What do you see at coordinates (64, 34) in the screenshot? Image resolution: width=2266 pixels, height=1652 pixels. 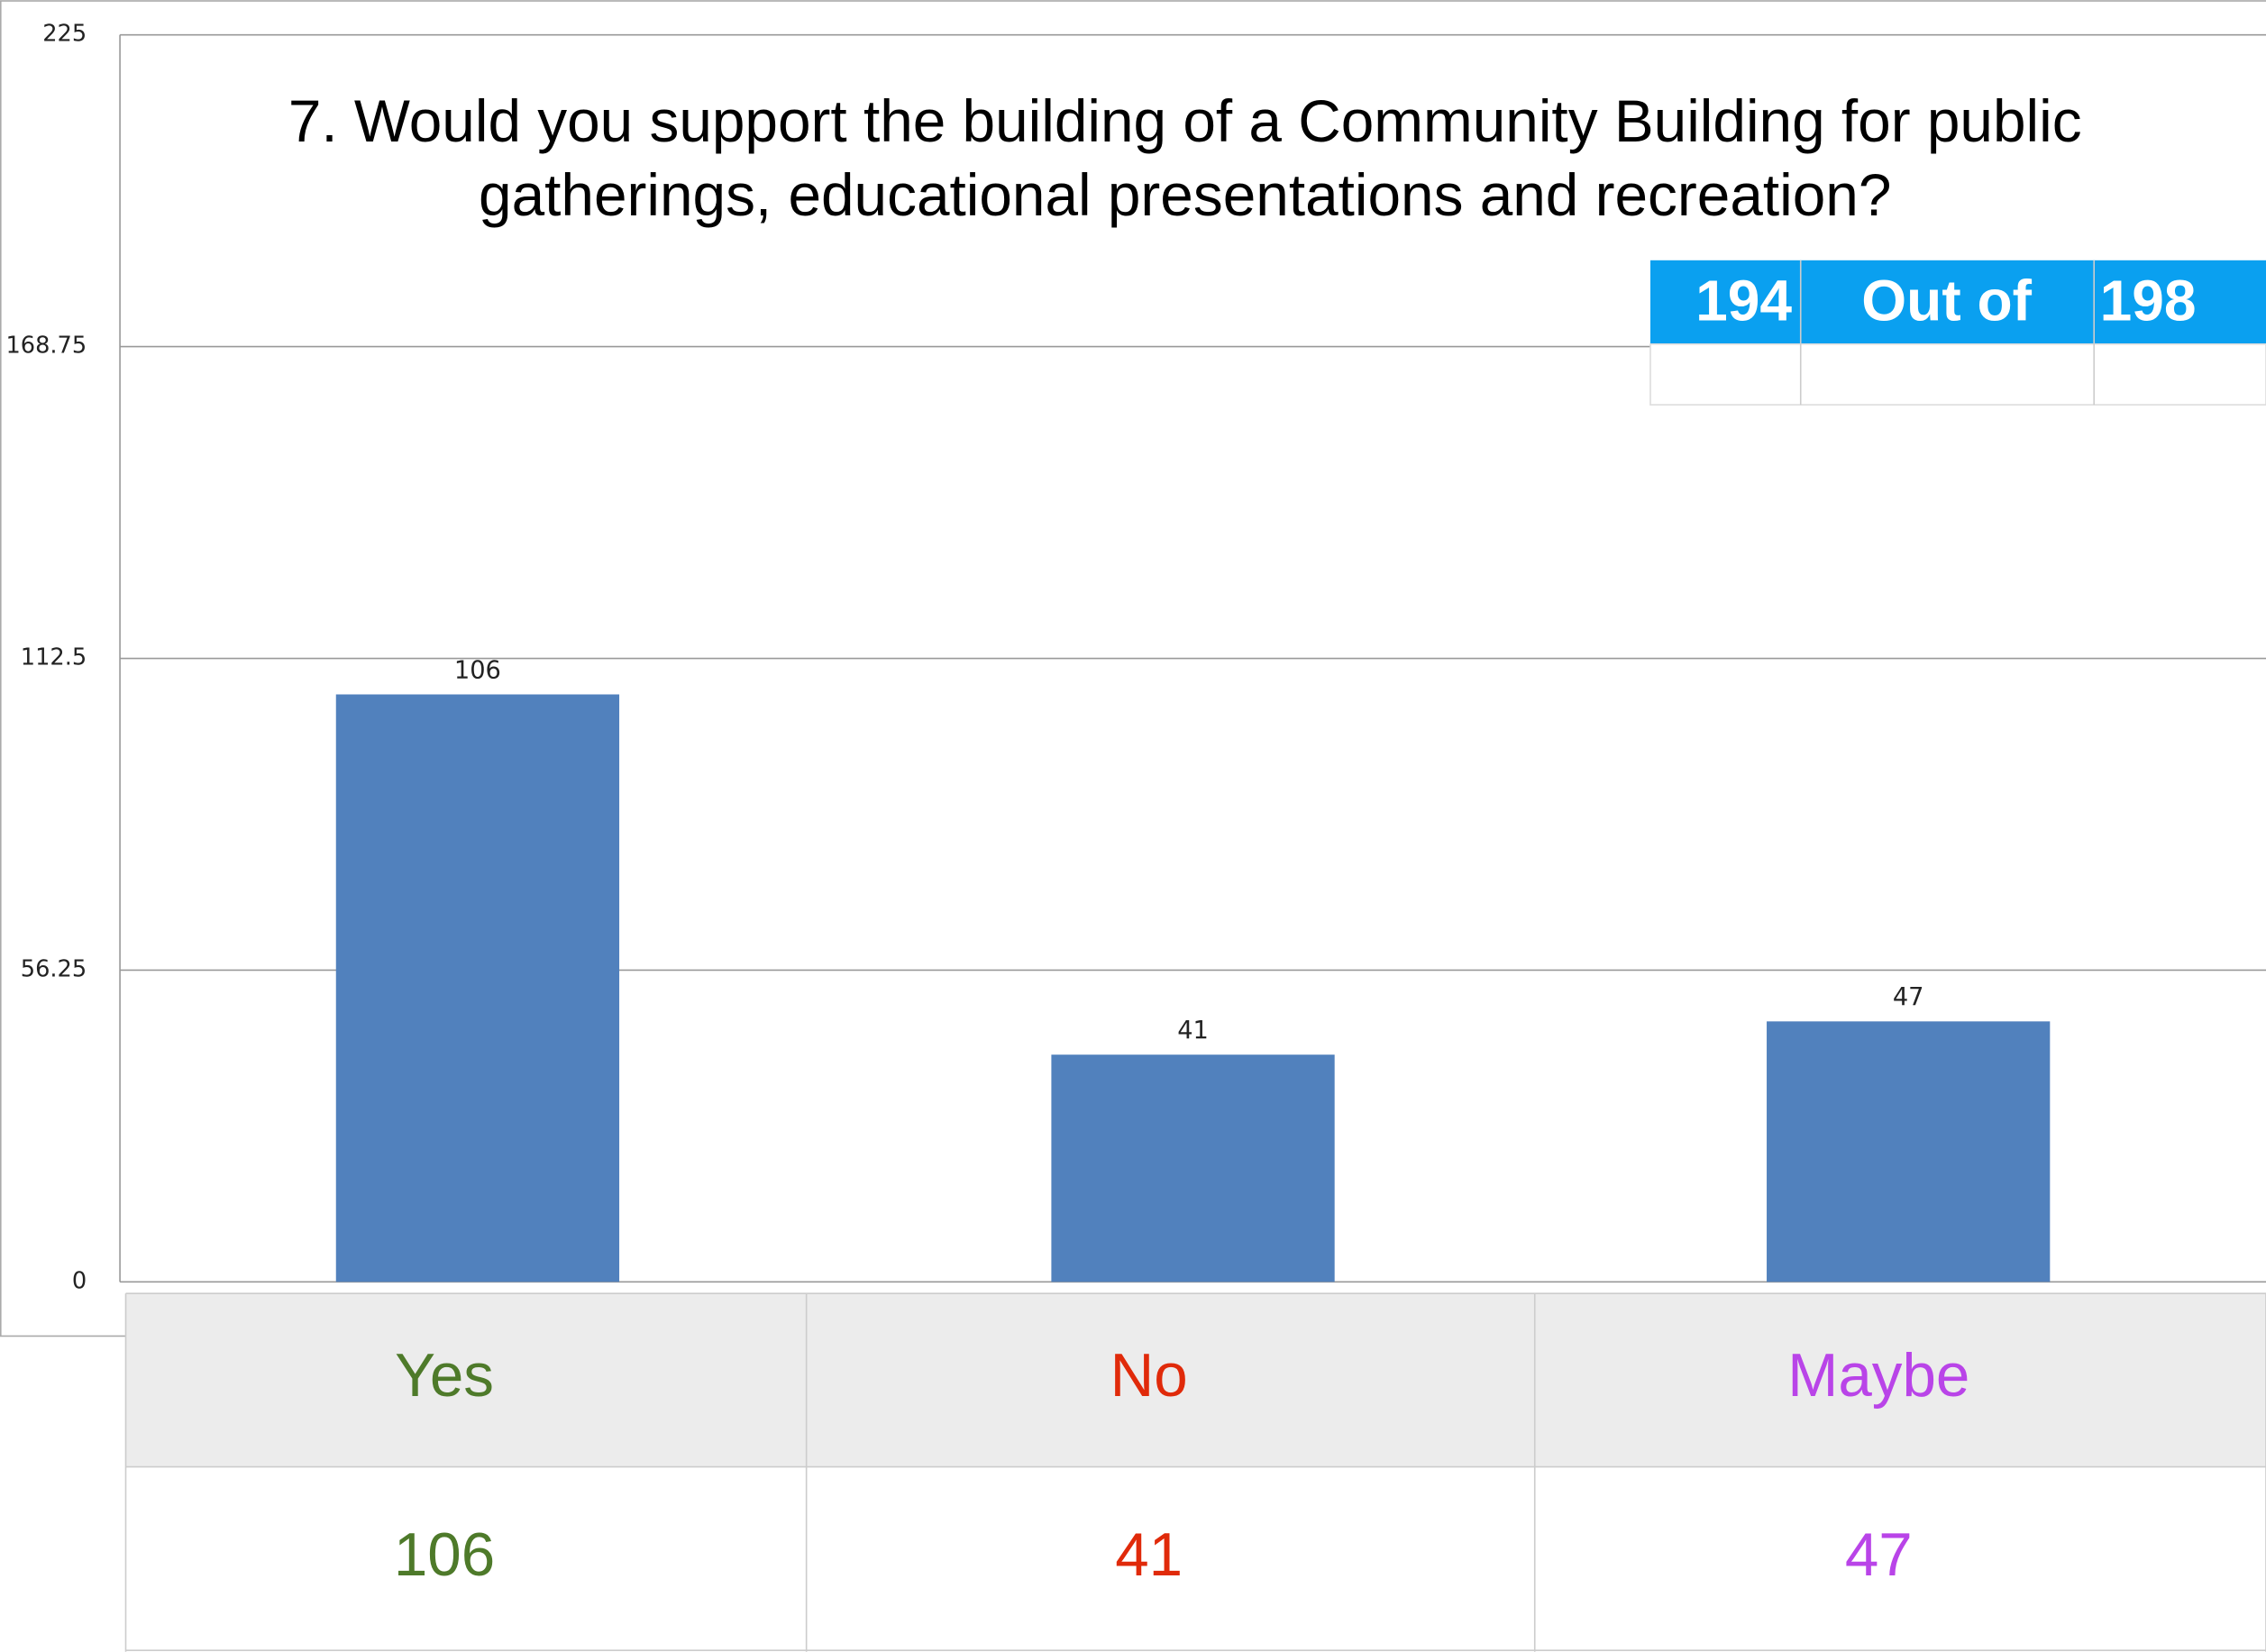 I see `y-tick-label: 225` at bounding box center [64, 34].